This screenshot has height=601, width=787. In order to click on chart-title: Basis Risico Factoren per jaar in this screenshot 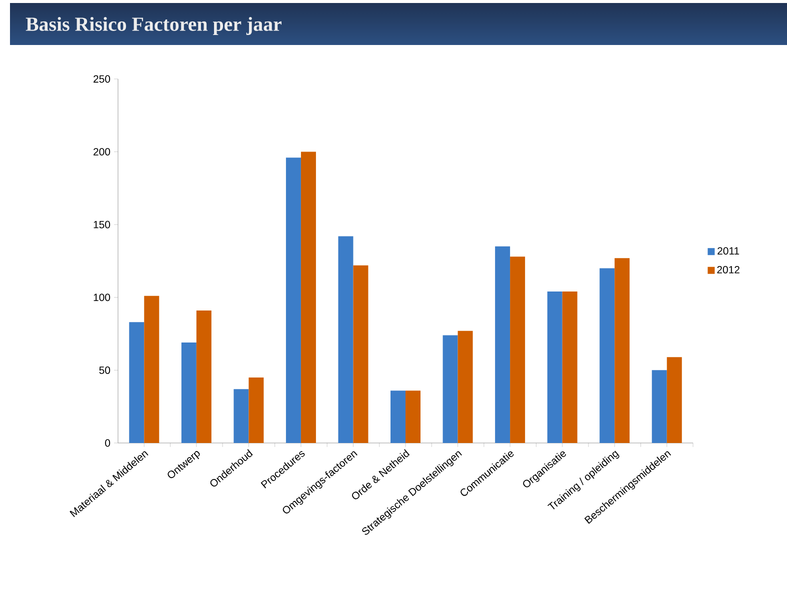, I will do `click(154, 26)`.